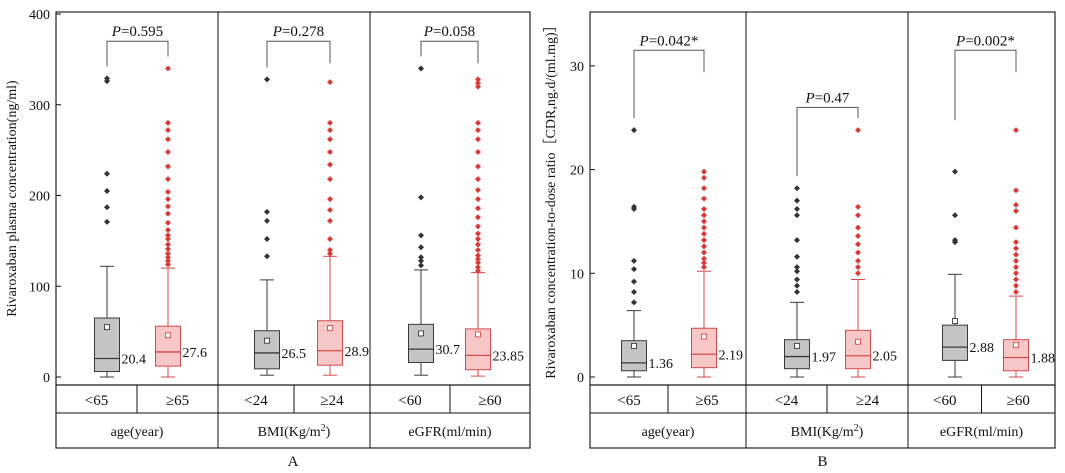 Image resolution: width=1065 pixels, height=473 pixels. Describe the element at coordinates (137, 32) in the screenshot. I see `p-value-label: P=0.595` at that location.